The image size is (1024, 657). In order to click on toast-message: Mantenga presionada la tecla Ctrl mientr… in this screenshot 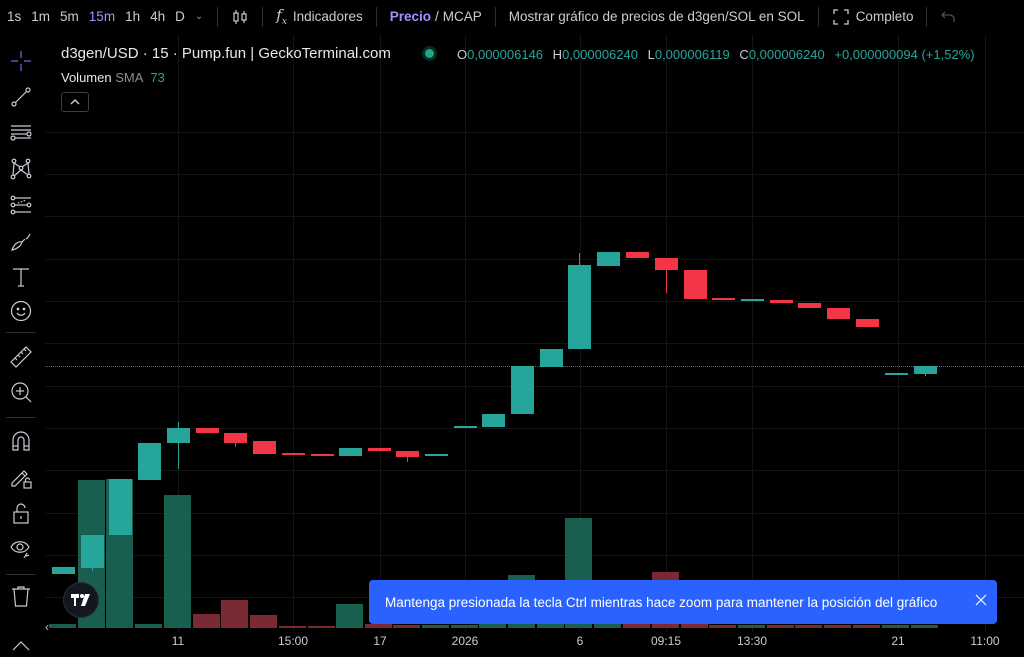, I will do `click(661, 602)`.